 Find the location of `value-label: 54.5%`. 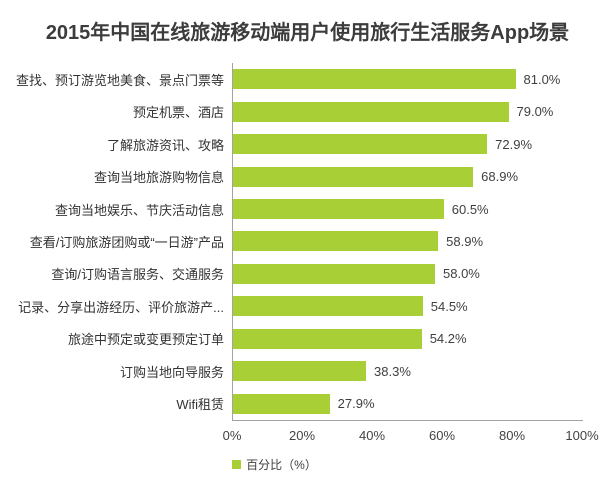

value-label: 54.5% is located at coordinates (449, 306).